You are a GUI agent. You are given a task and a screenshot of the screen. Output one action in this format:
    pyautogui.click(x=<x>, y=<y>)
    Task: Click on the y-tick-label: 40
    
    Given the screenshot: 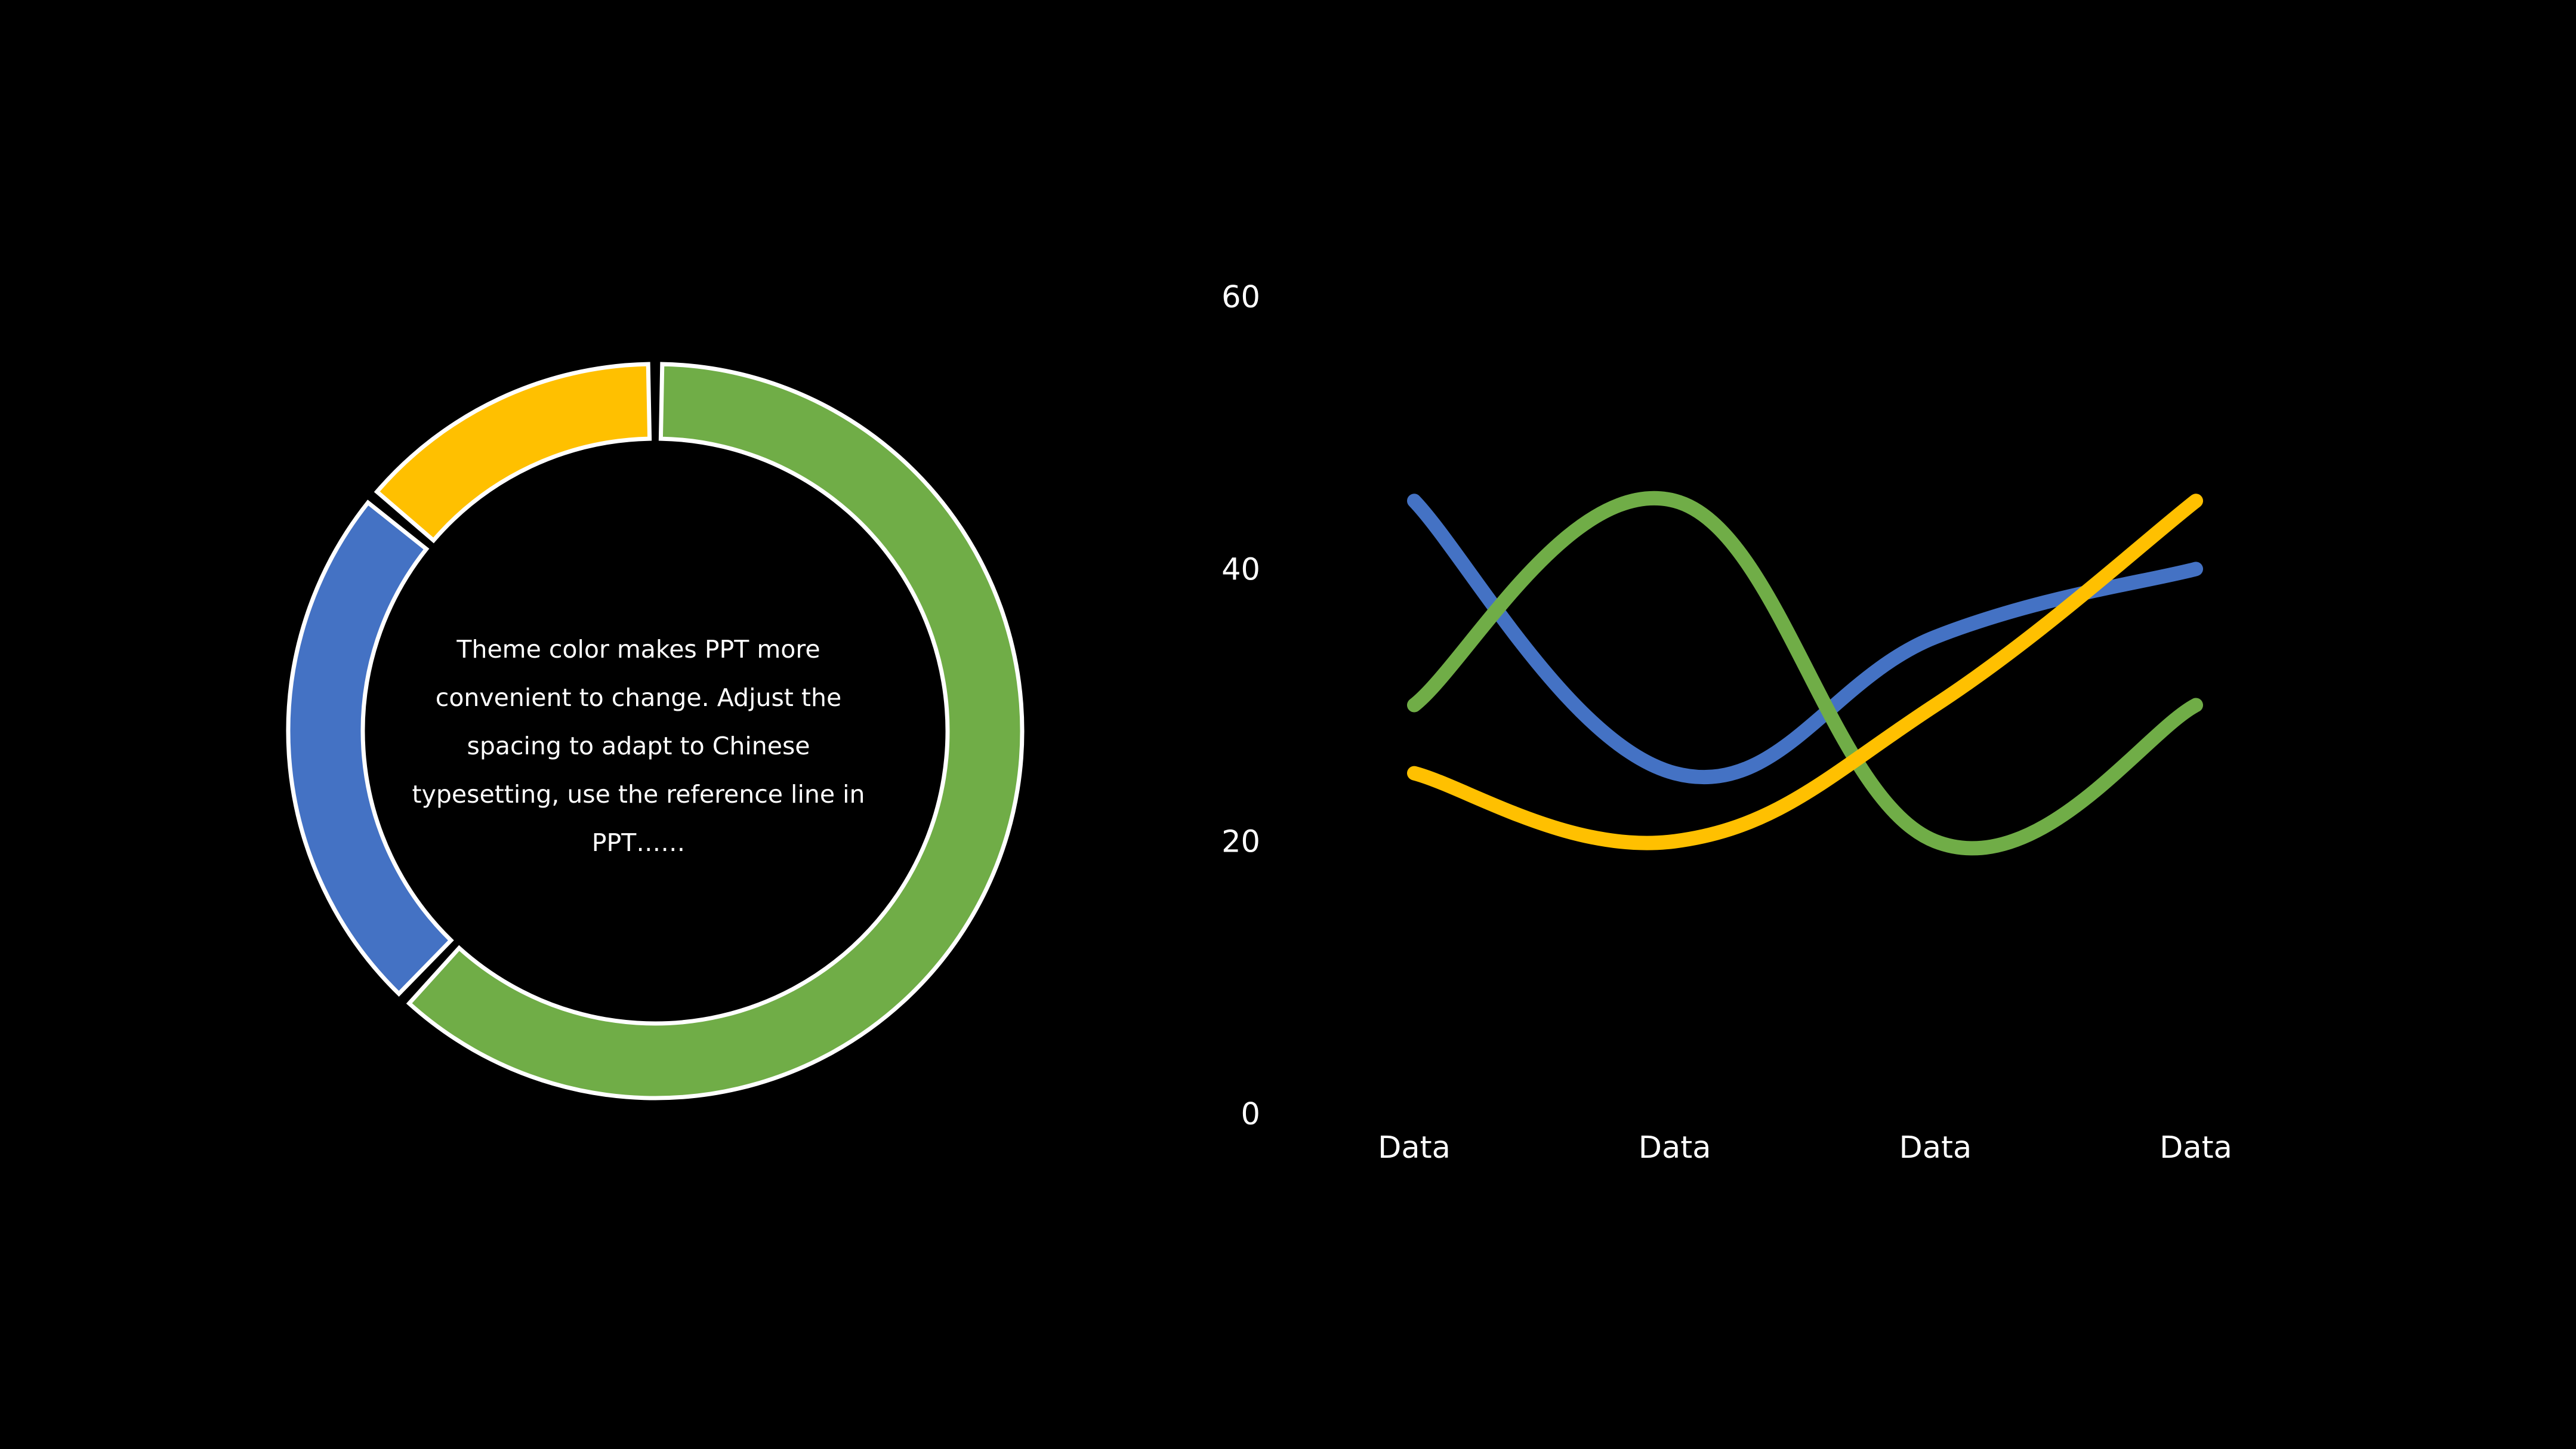 What is the action you would take?
    pyautogui.click(x=1241, y=569)
    